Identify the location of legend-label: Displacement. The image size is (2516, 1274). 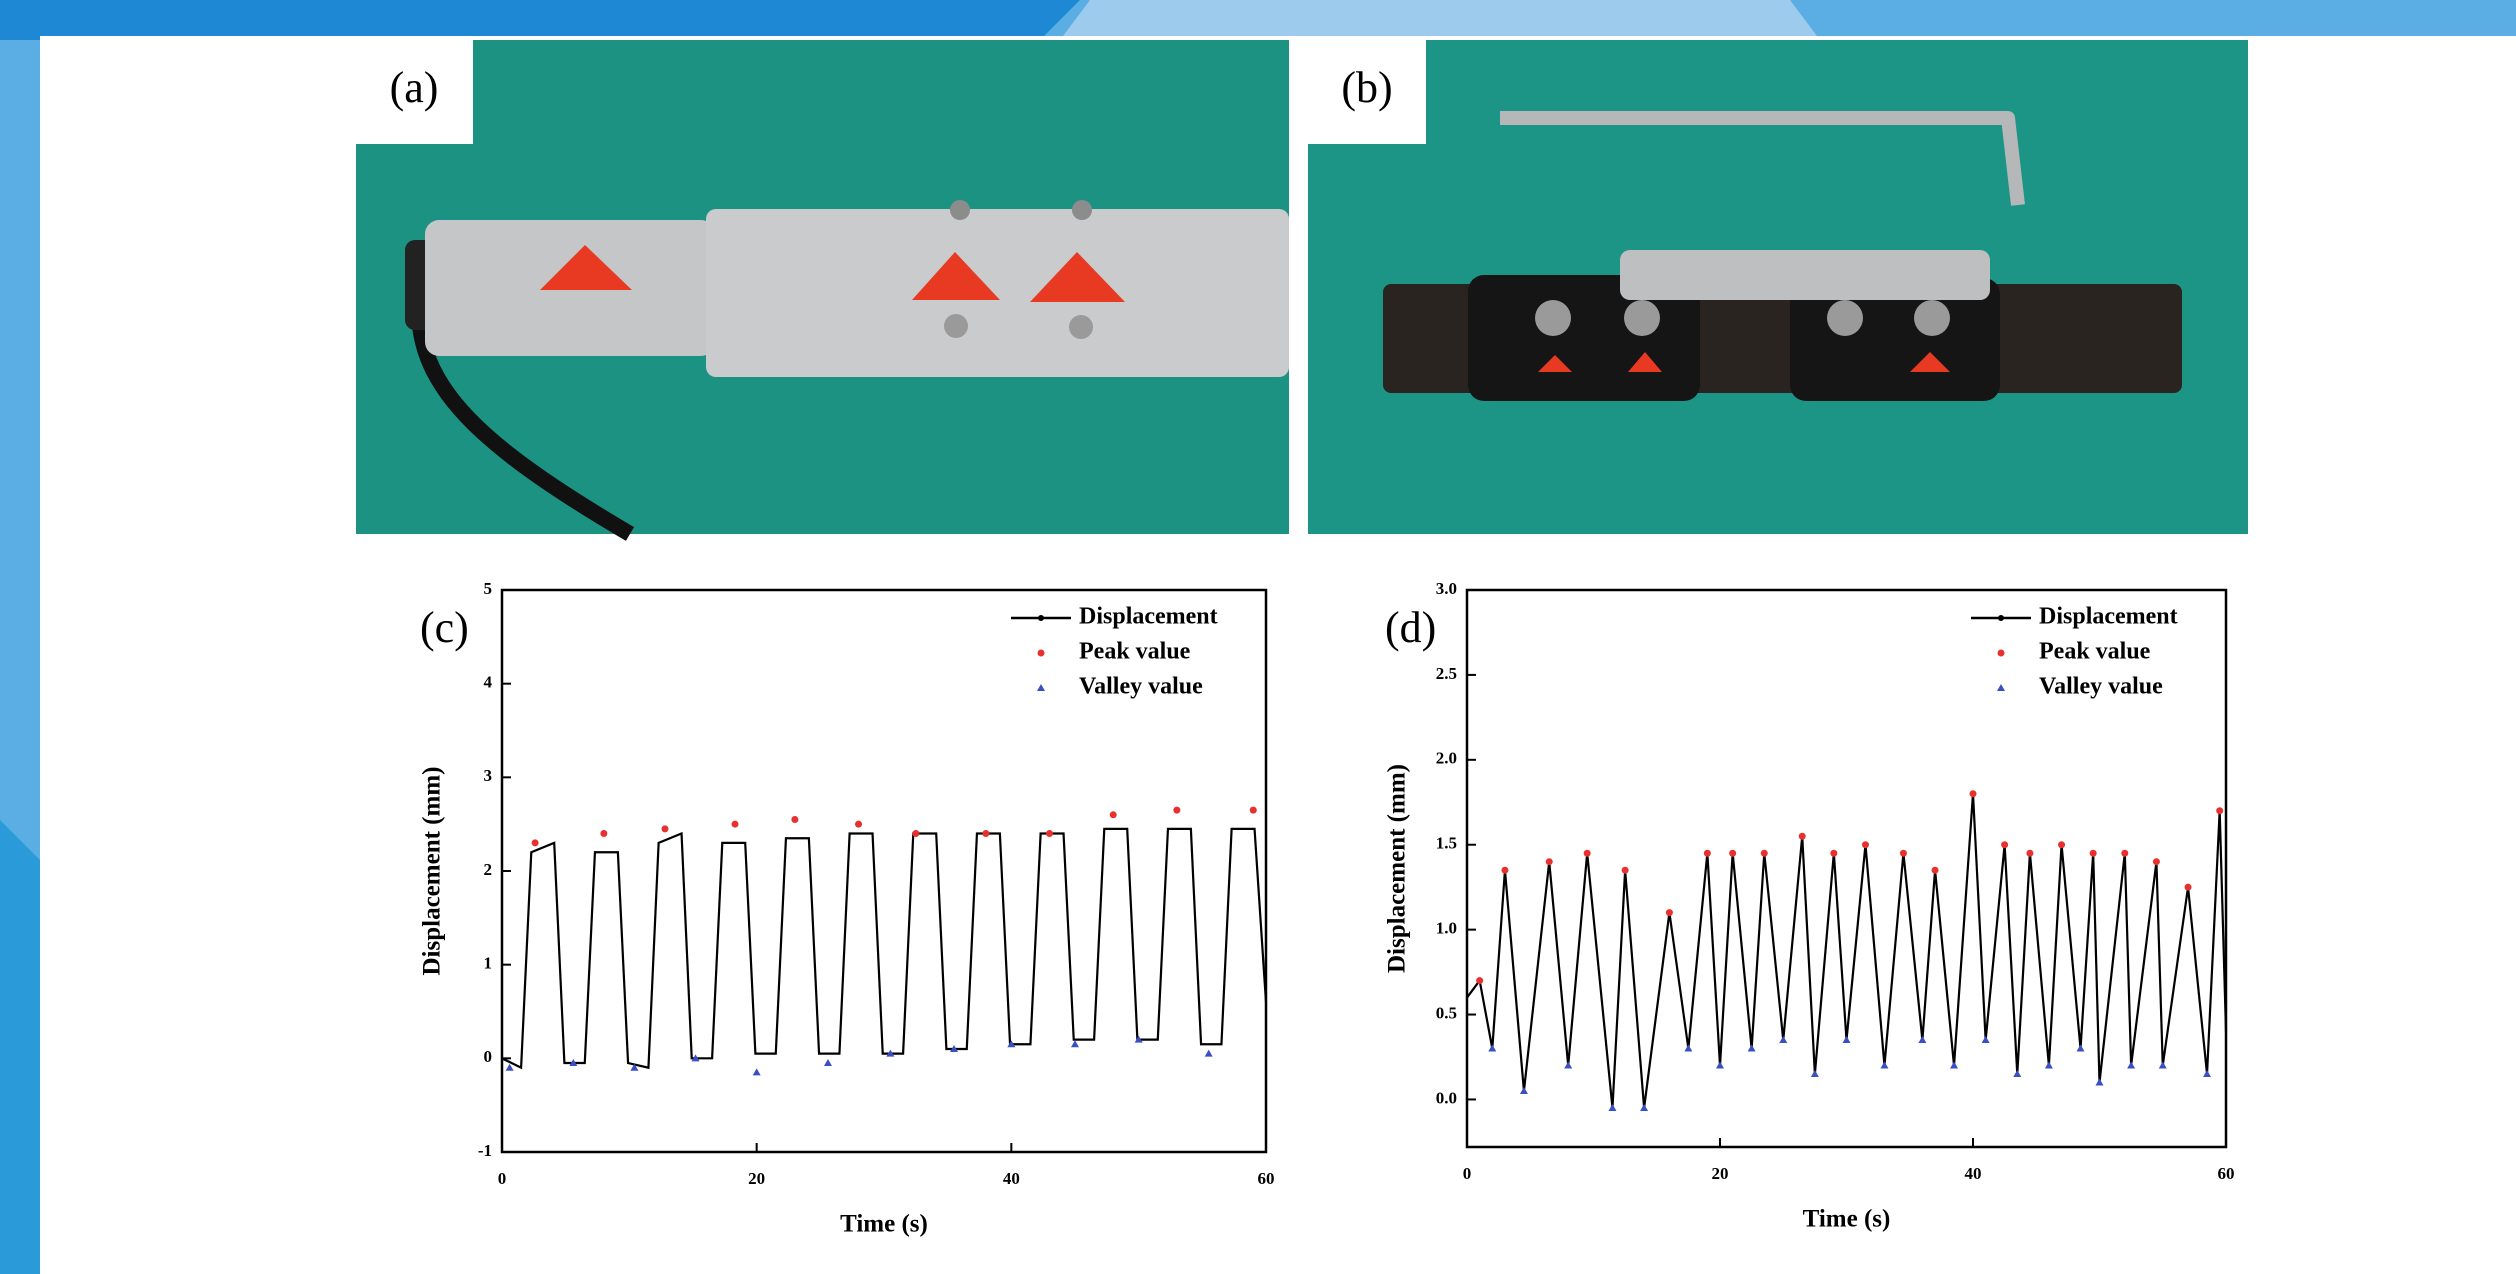
(1148, 617).